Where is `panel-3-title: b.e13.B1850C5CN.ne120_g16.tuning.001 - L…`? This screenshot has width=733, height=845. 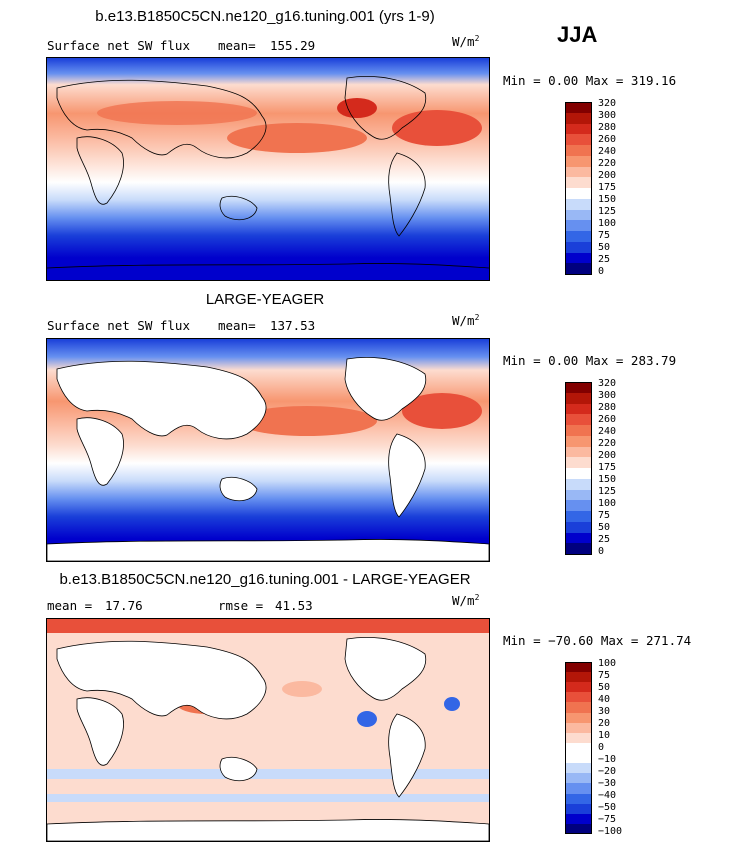
panel-3-title: b.e13.B1850C5CN.ne120_g16.tuning.001 - L… is located at coordinates (265, 579).